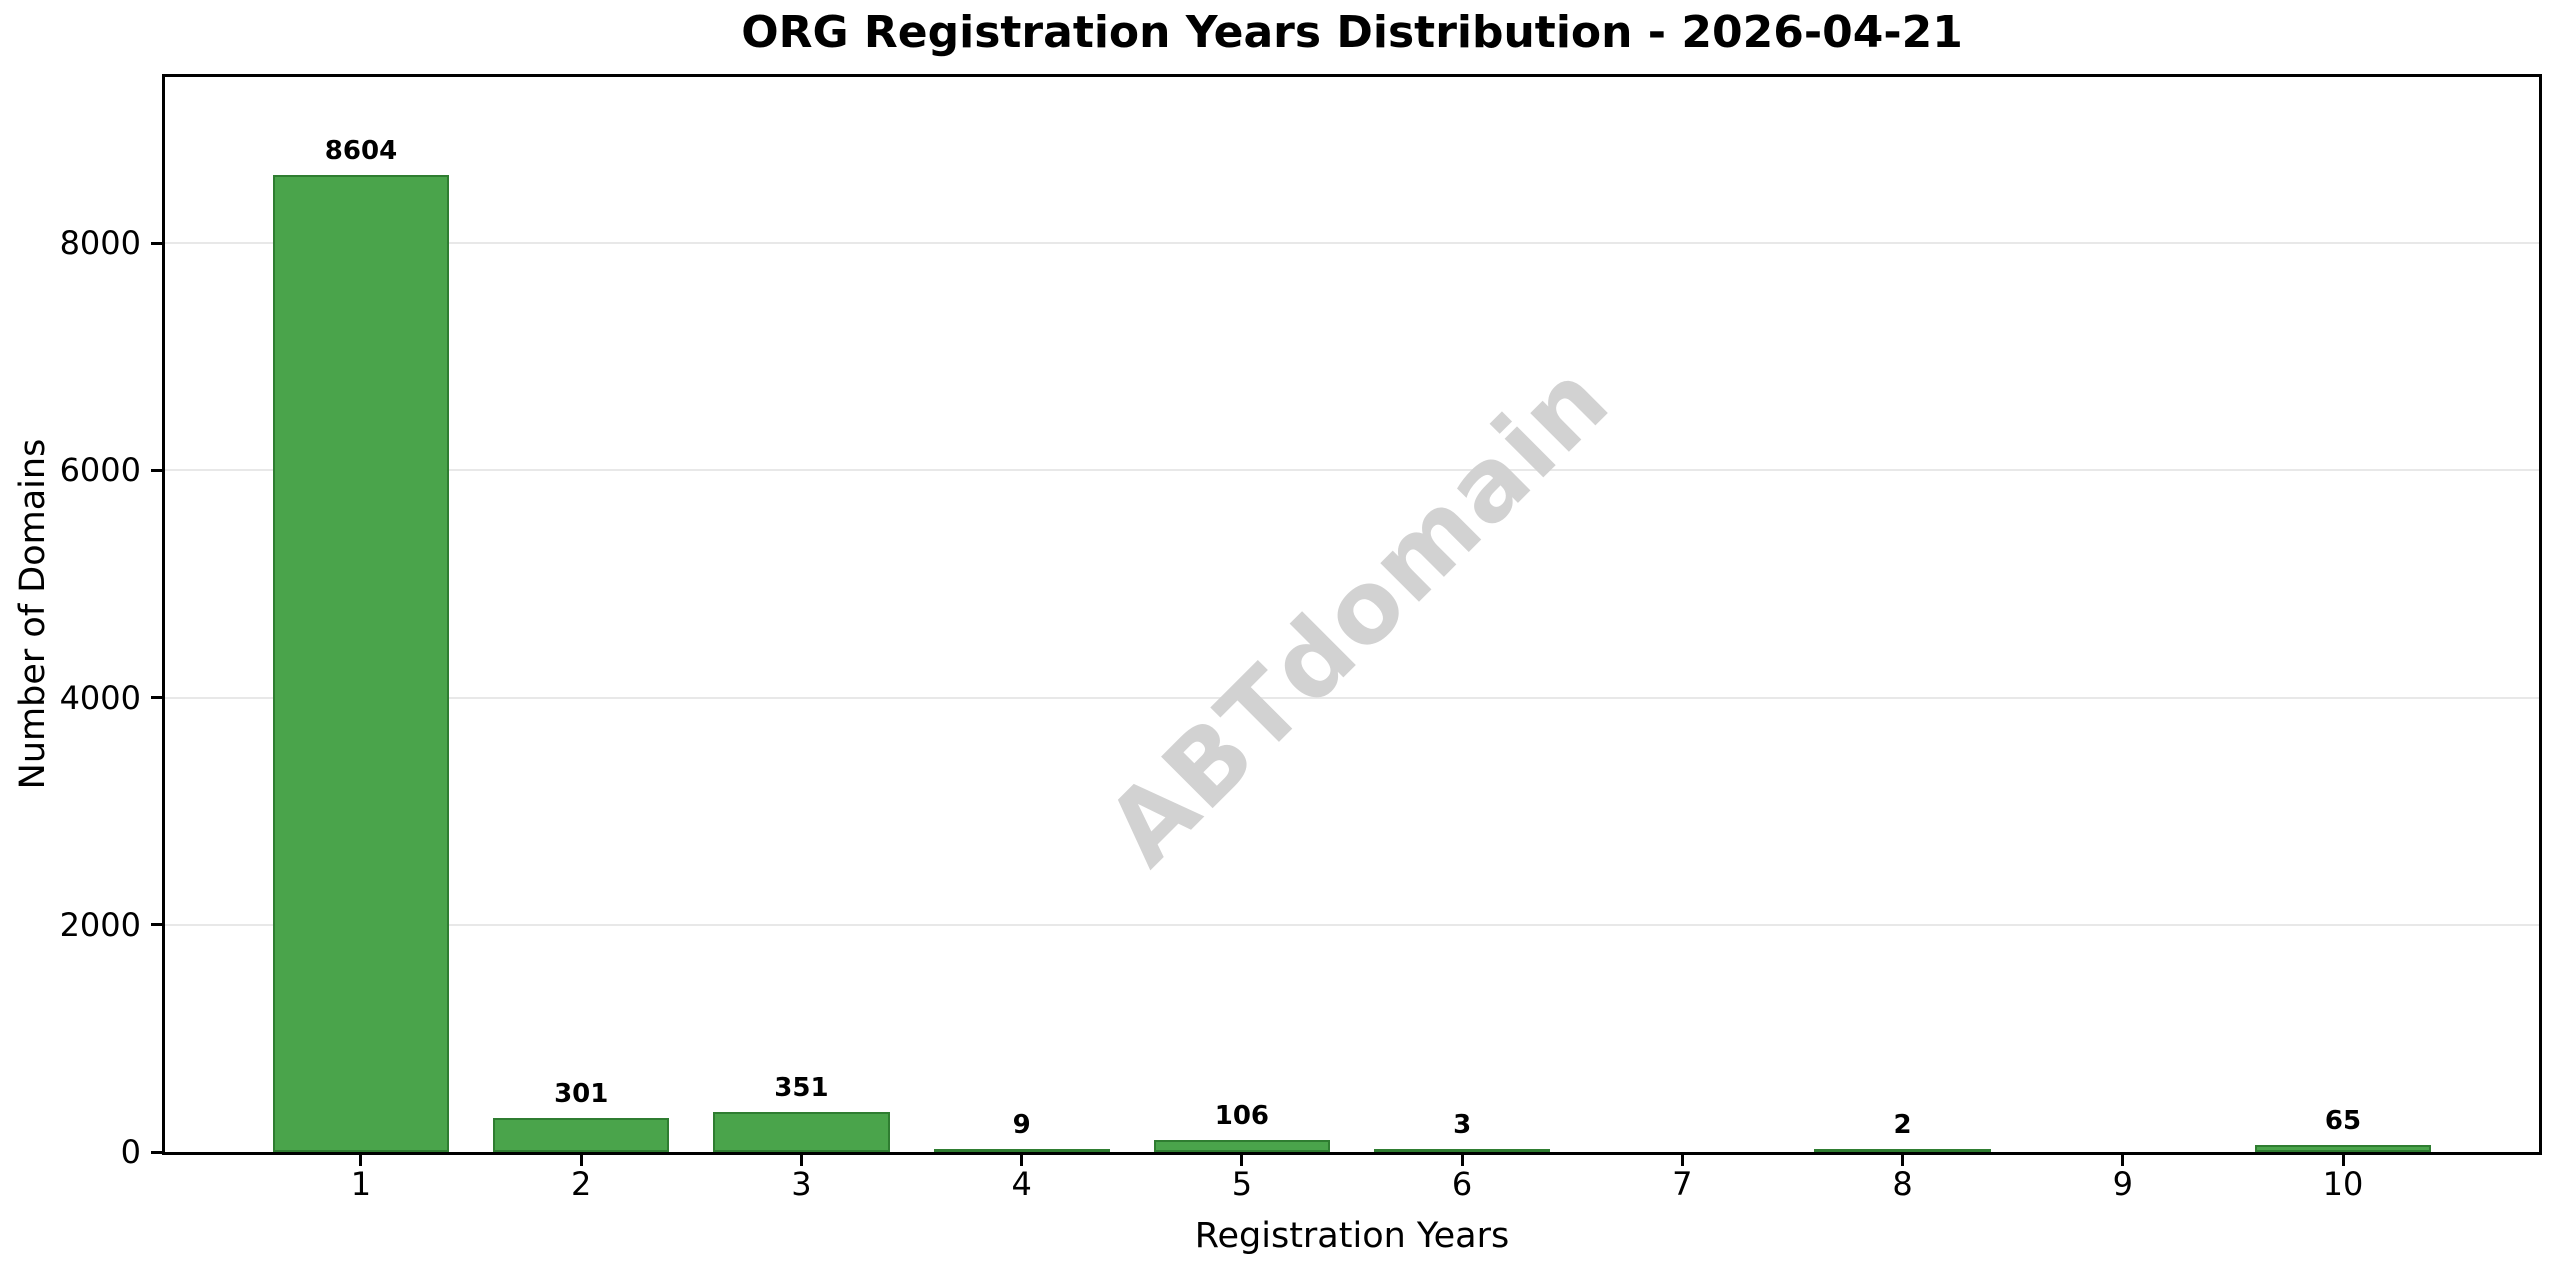 The width and height of the screenshot is (2560, 1271). I want to click on x-tick-label: 1, so click(361, 1184).